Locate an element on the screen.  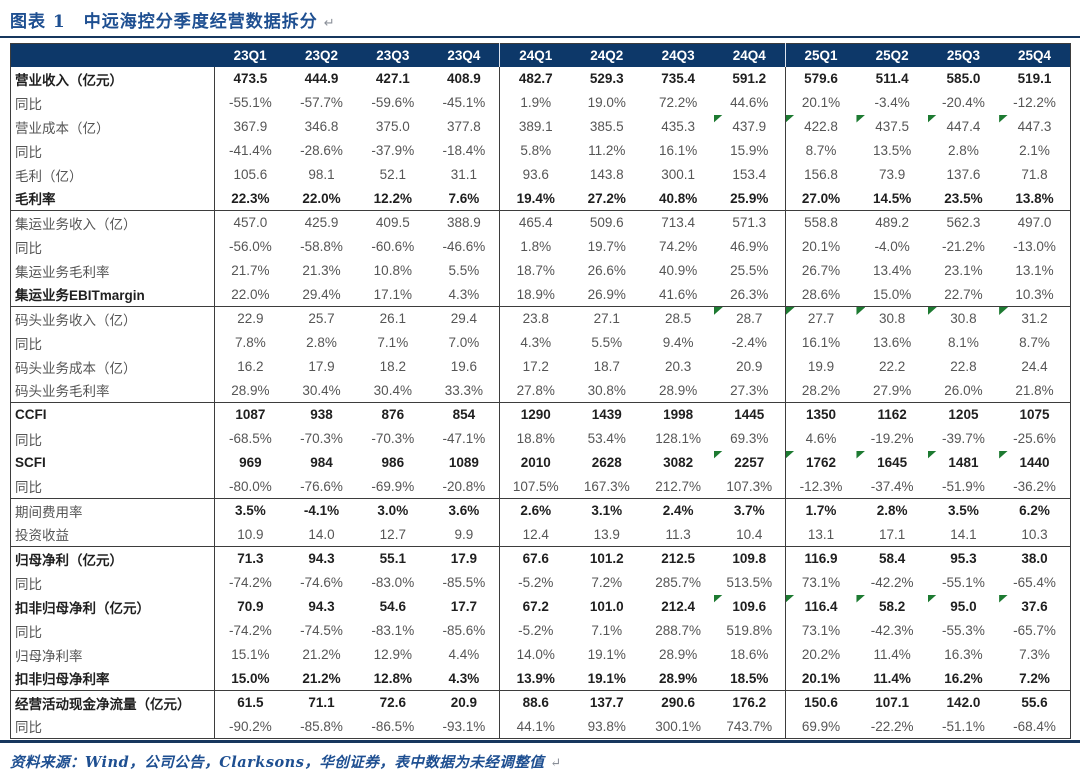
cell-value: 67.6 is located at coordinates (535, 559).